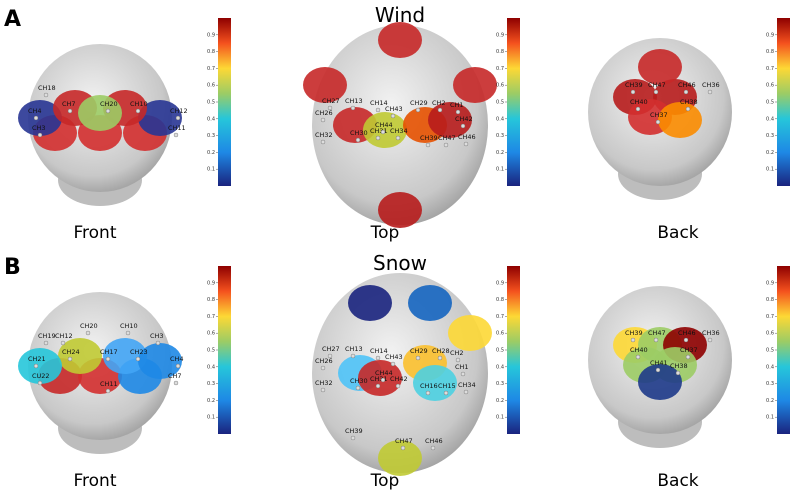  I want to click on panel-label: A, so click(12, 19).